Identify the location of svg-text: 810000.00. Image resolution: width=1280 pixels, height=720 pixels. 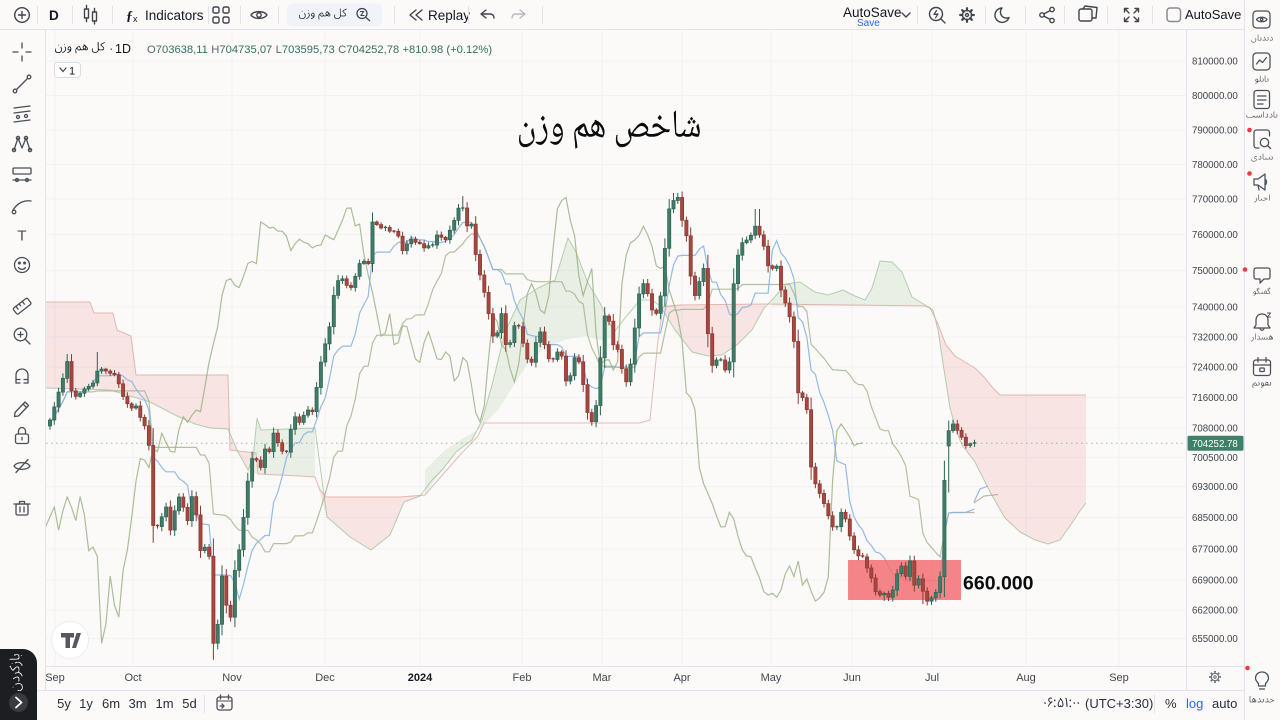
(1215, 62).